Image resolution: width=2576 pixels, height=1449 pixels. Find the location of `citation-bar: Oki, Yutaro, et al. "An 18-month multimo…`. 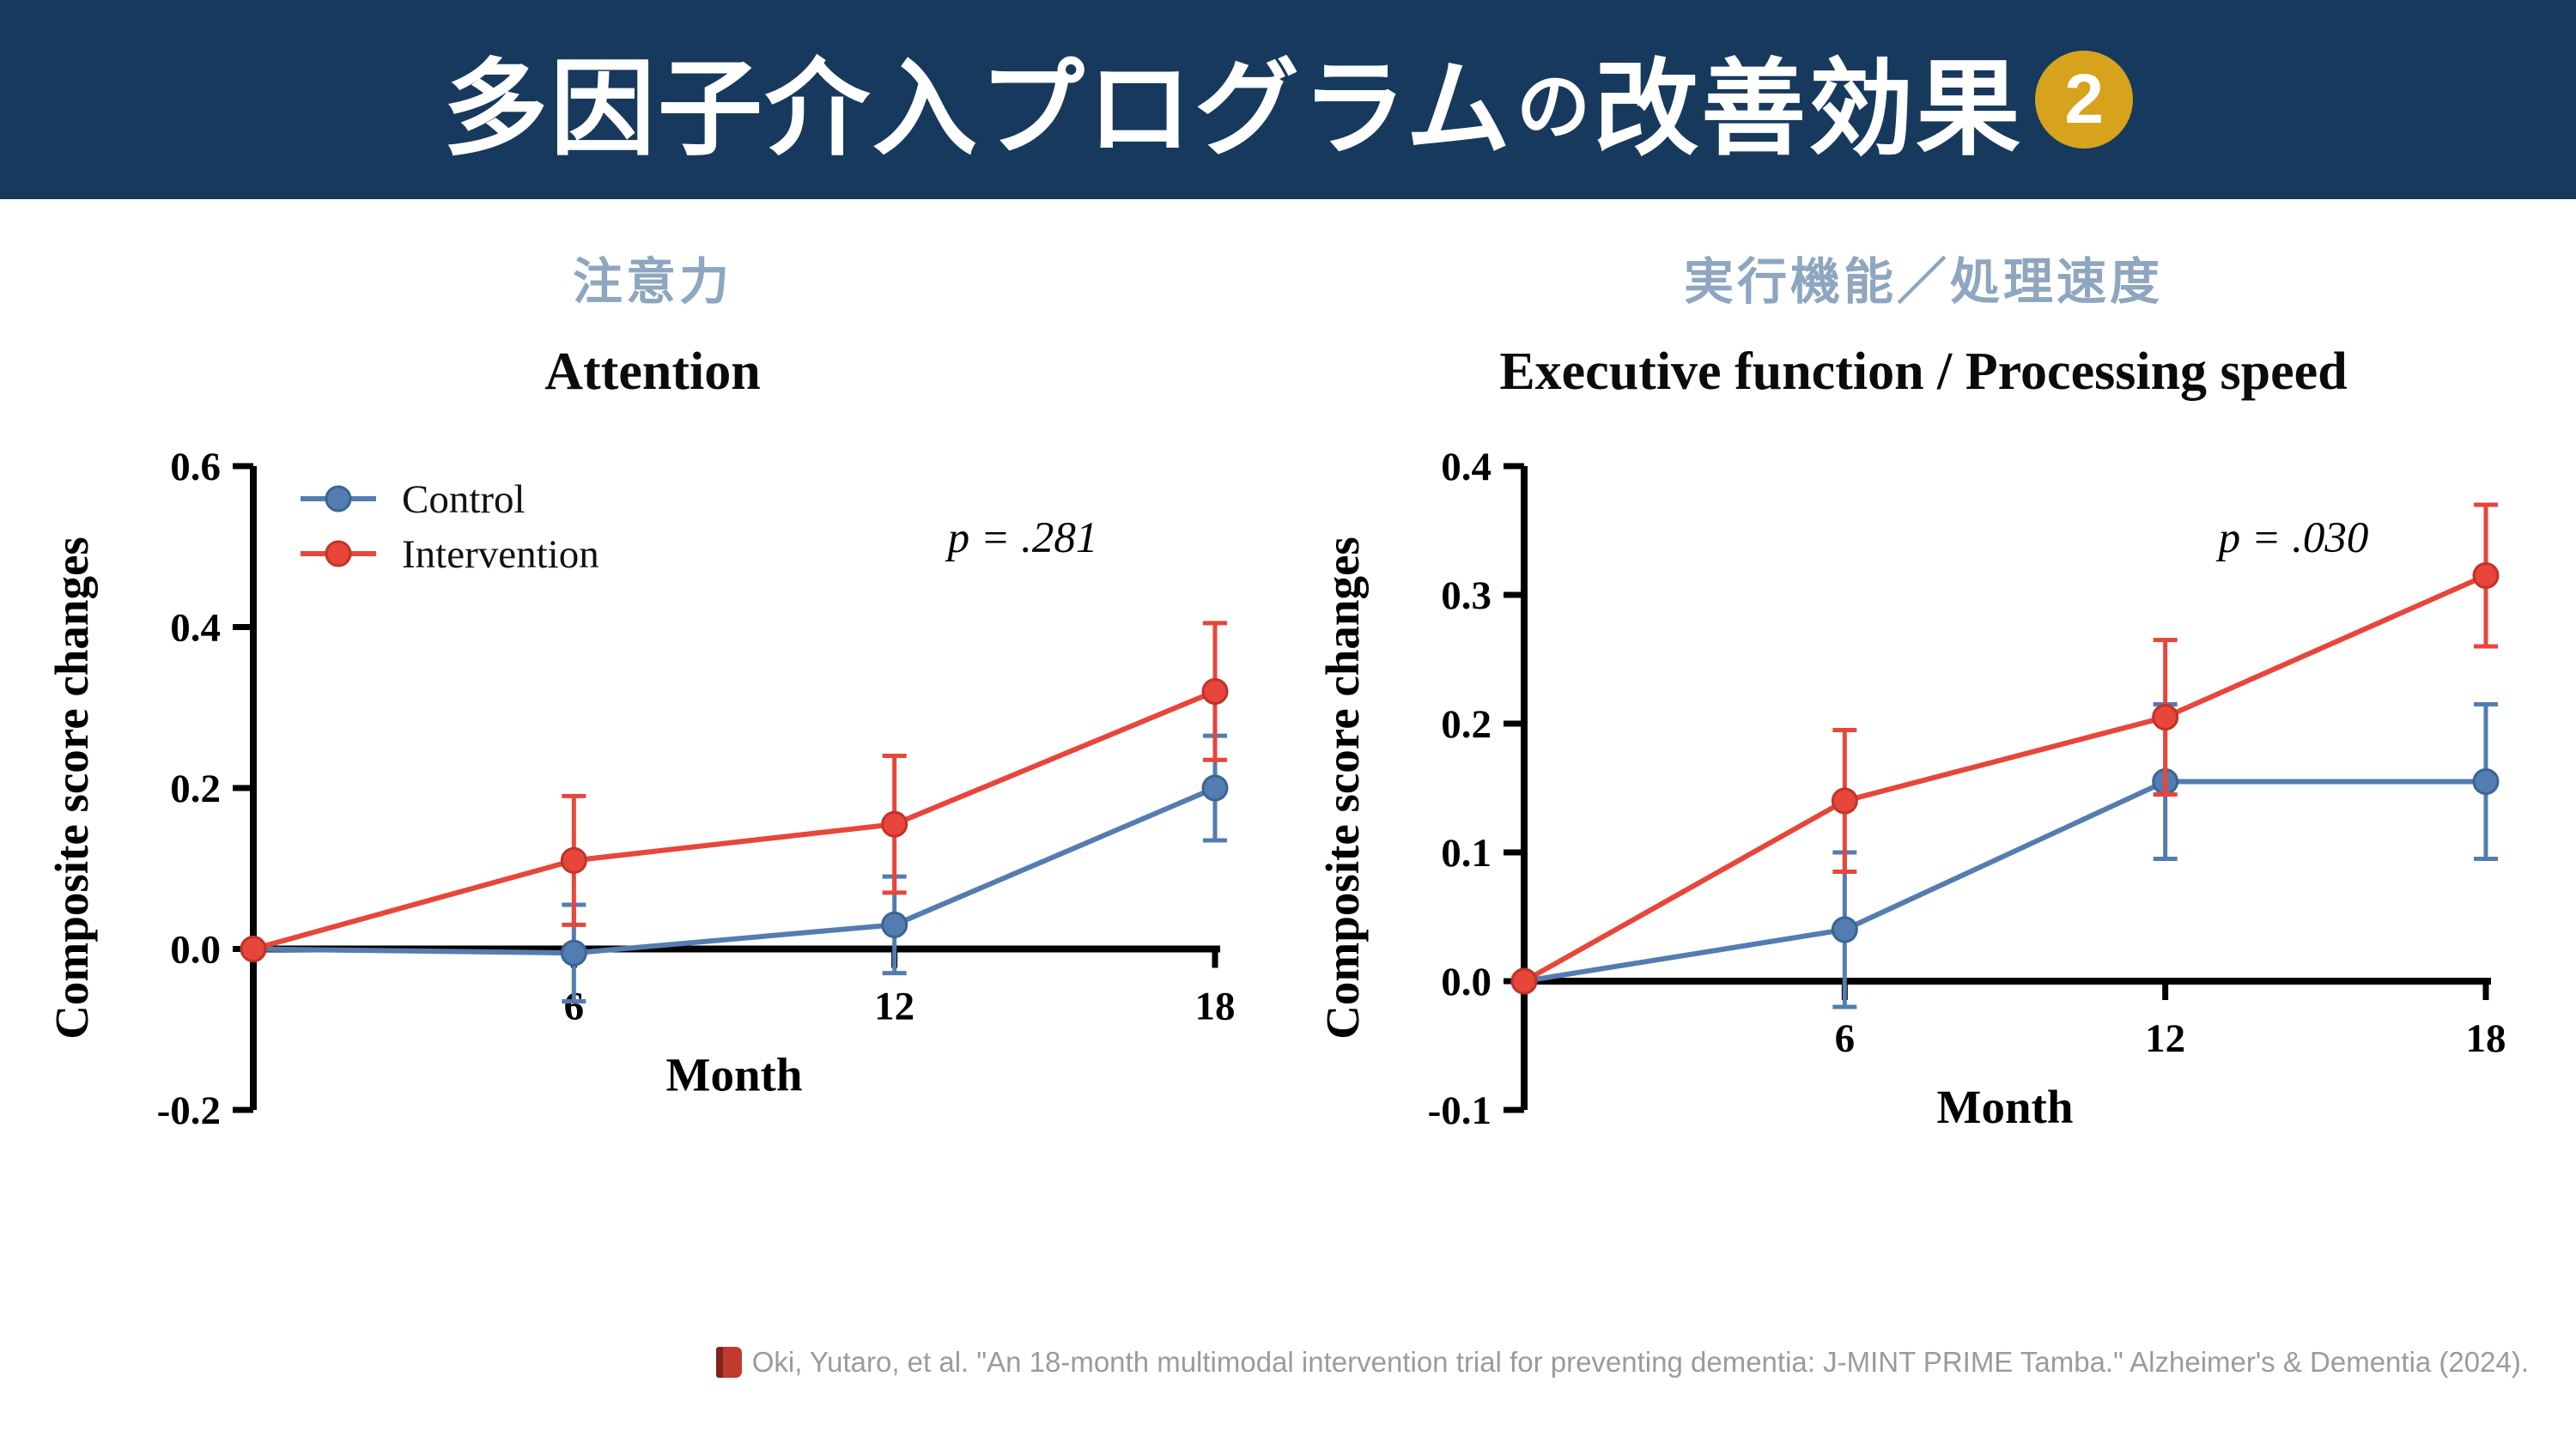

citation-bar: Oki, Yutaro, et al. "An 18-month multimo… is located at coordinates (1622, 1362).